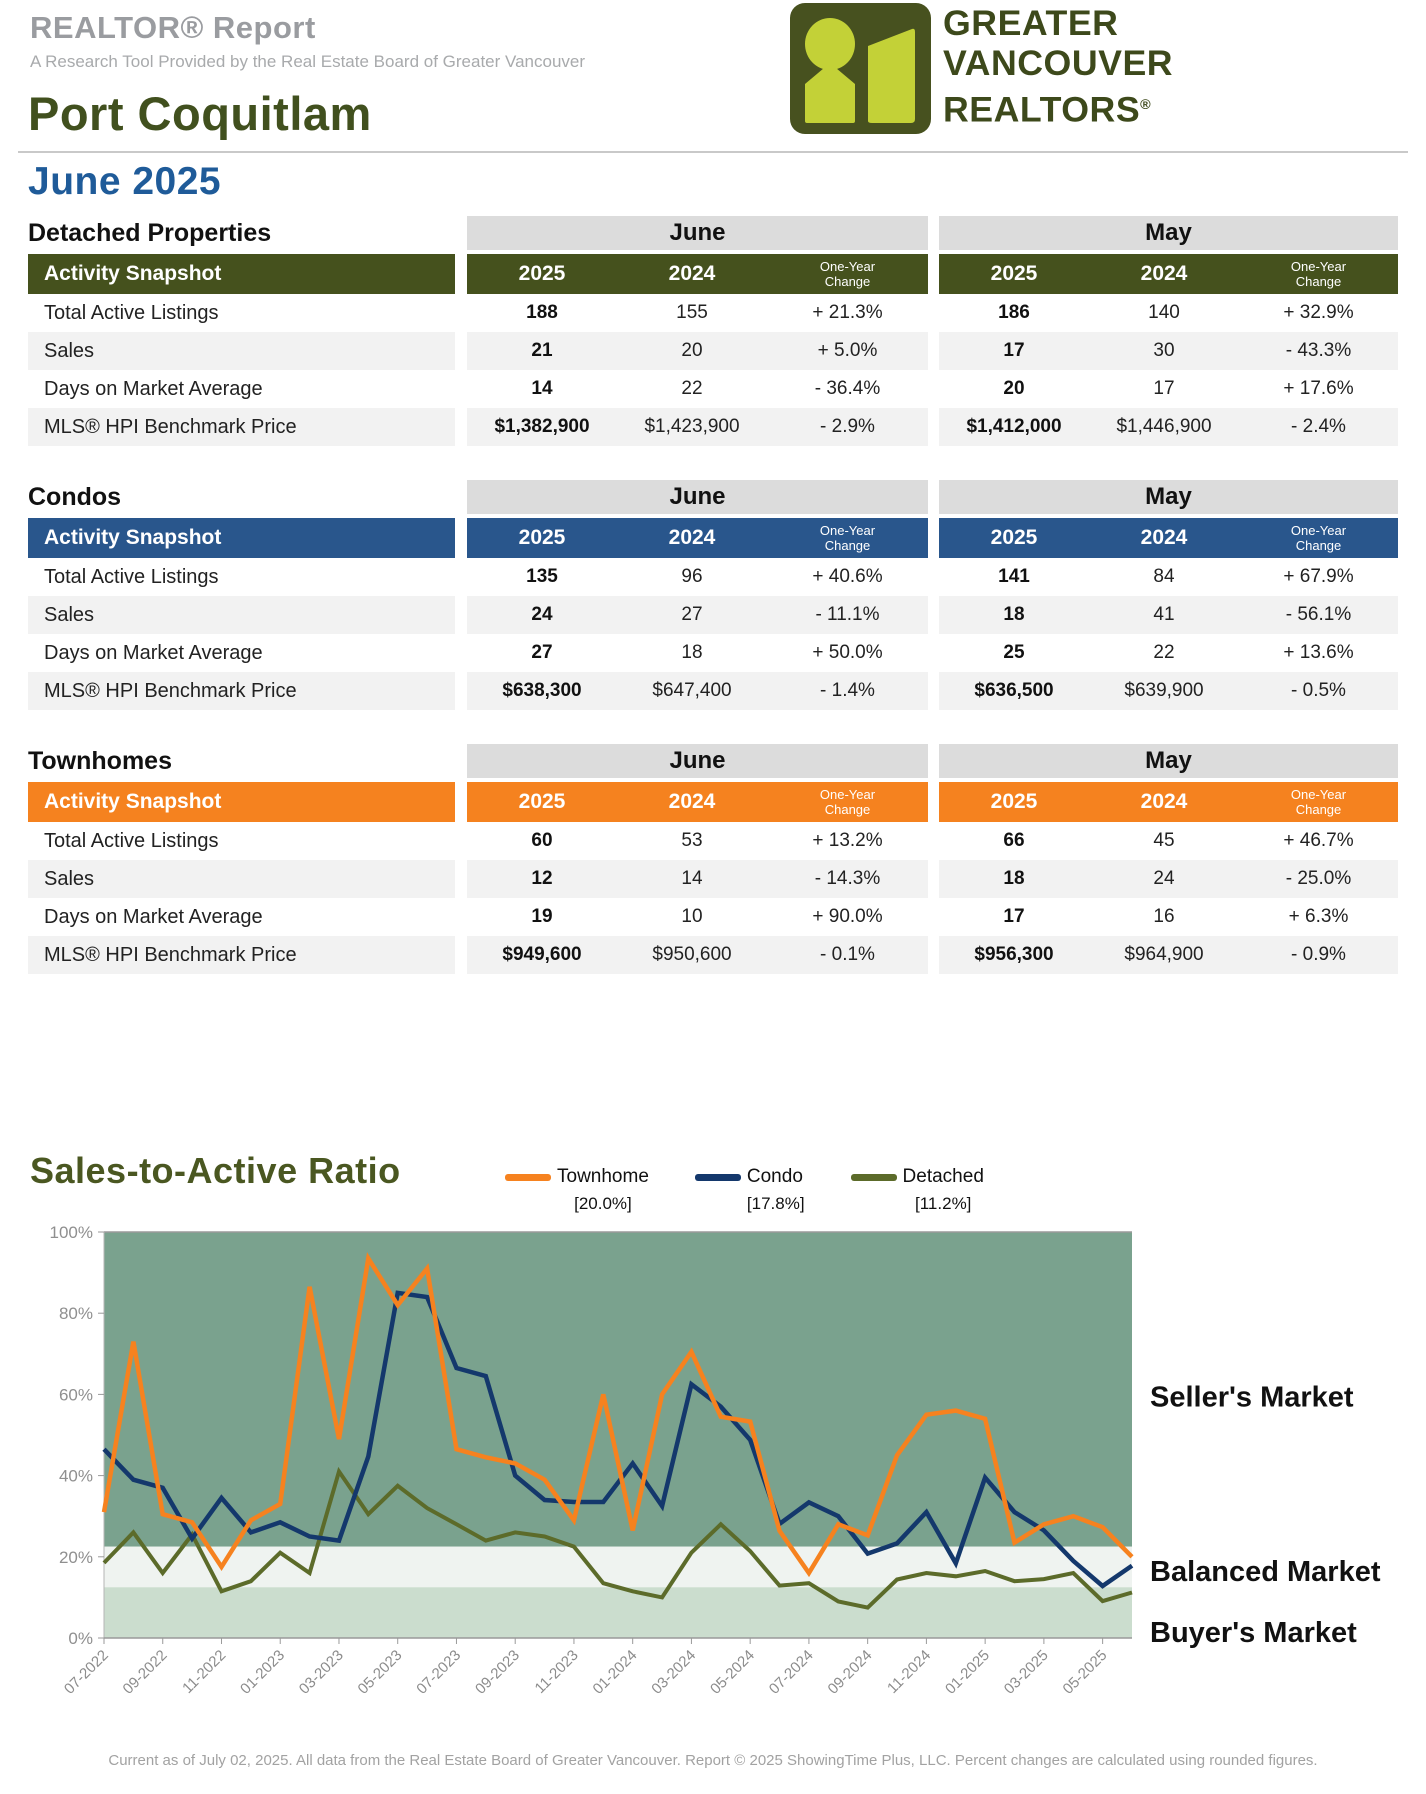  Describe the element at coordinates (1168, 955) in the screenshot. I see `row-values-may: $956,300 $964,900 - 0.9%` at that location.